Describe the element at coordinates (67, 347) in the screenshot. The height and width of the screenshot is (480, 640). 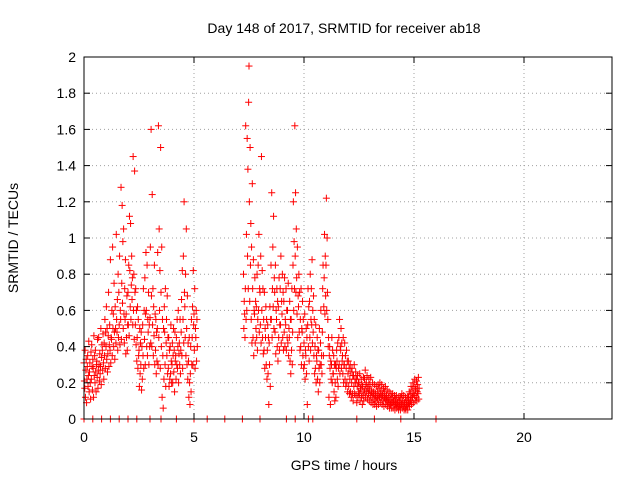
I see `y-tick-label: 0.4` at that location.